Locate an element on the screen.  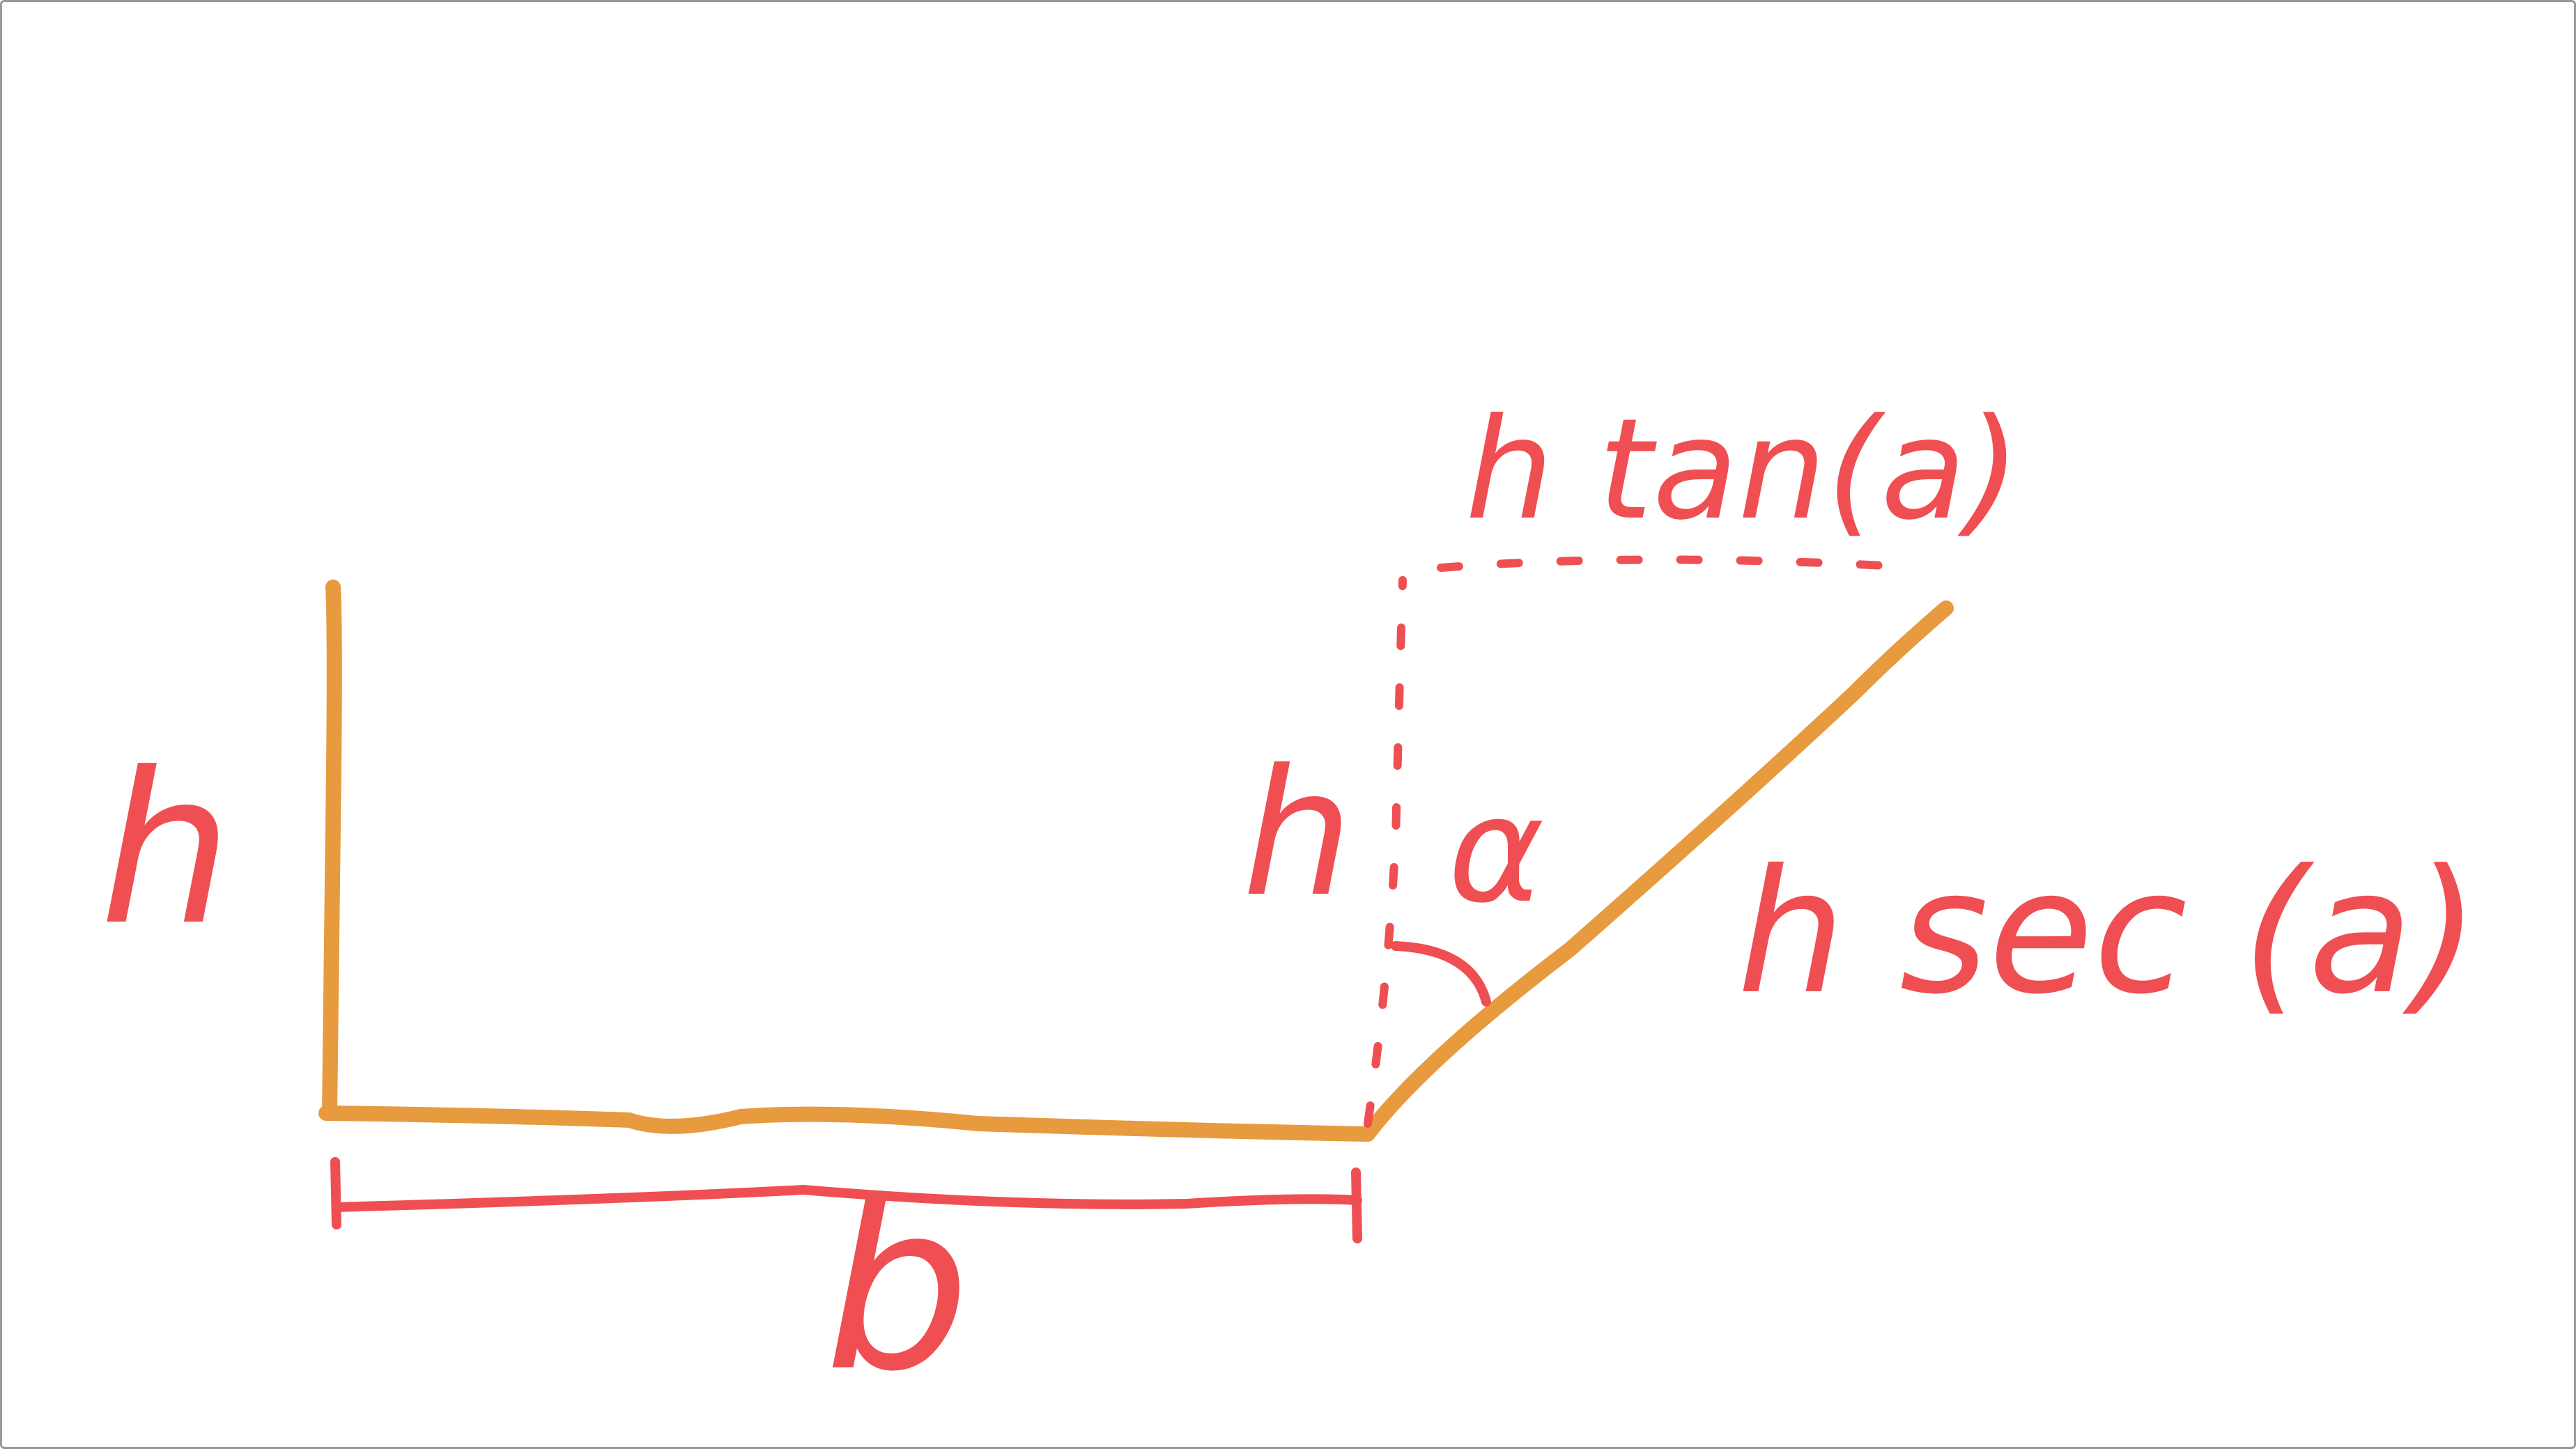
base-label: b is located at coordinates (897, 1288).